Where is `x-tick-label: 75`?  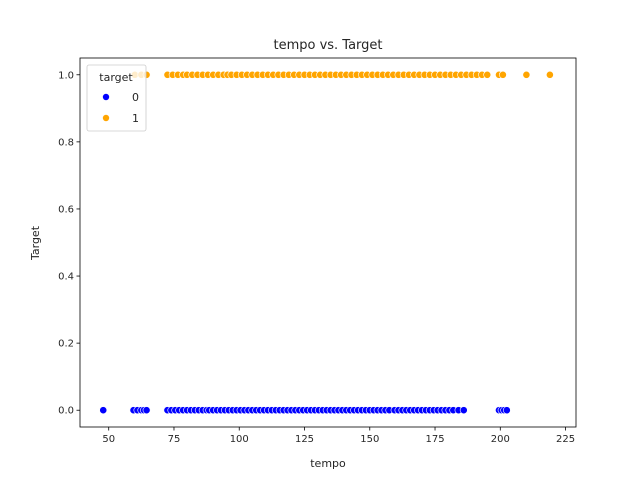
x-tick-label: 75 is located at coordinates (174, 439).